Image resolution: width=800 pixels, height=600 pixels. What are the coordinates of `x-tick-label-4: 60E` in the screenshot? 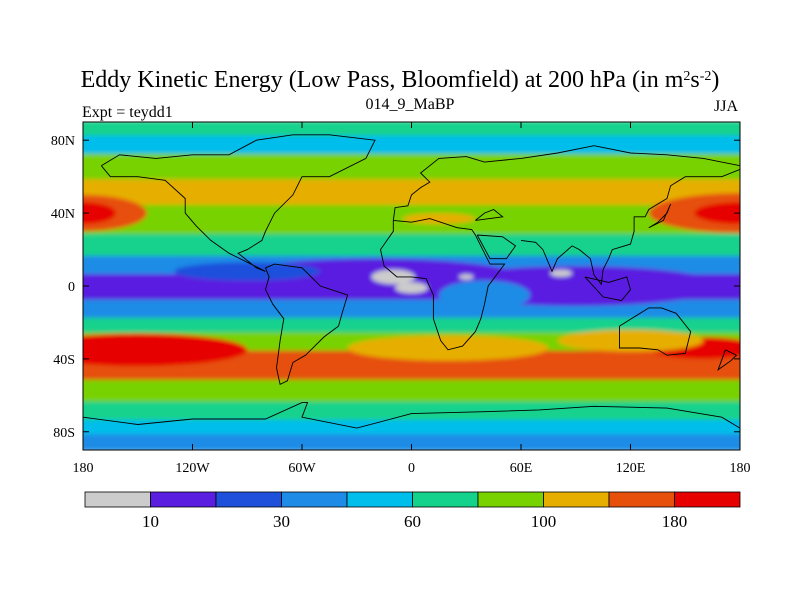 It's located at (521, 468).